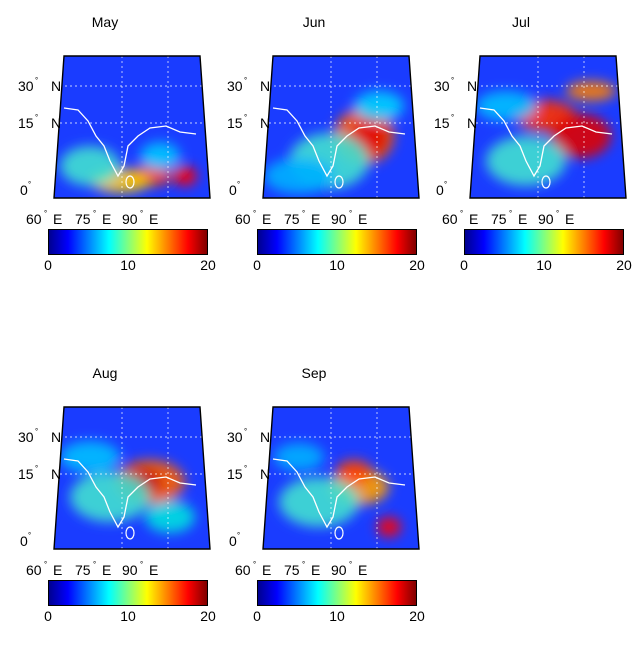 The width and height of the screenshot is (633, 655). I want to click on panel-title: Aug, so click(105, 373).